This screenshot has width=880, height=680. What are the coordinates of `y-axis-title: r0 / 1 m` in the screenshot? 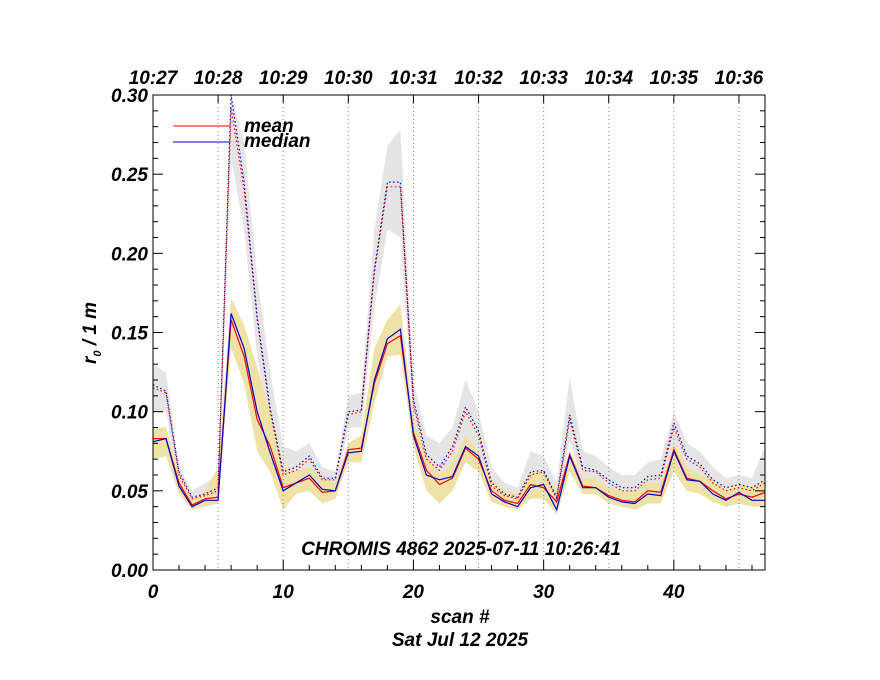 It's located at (92, 333).